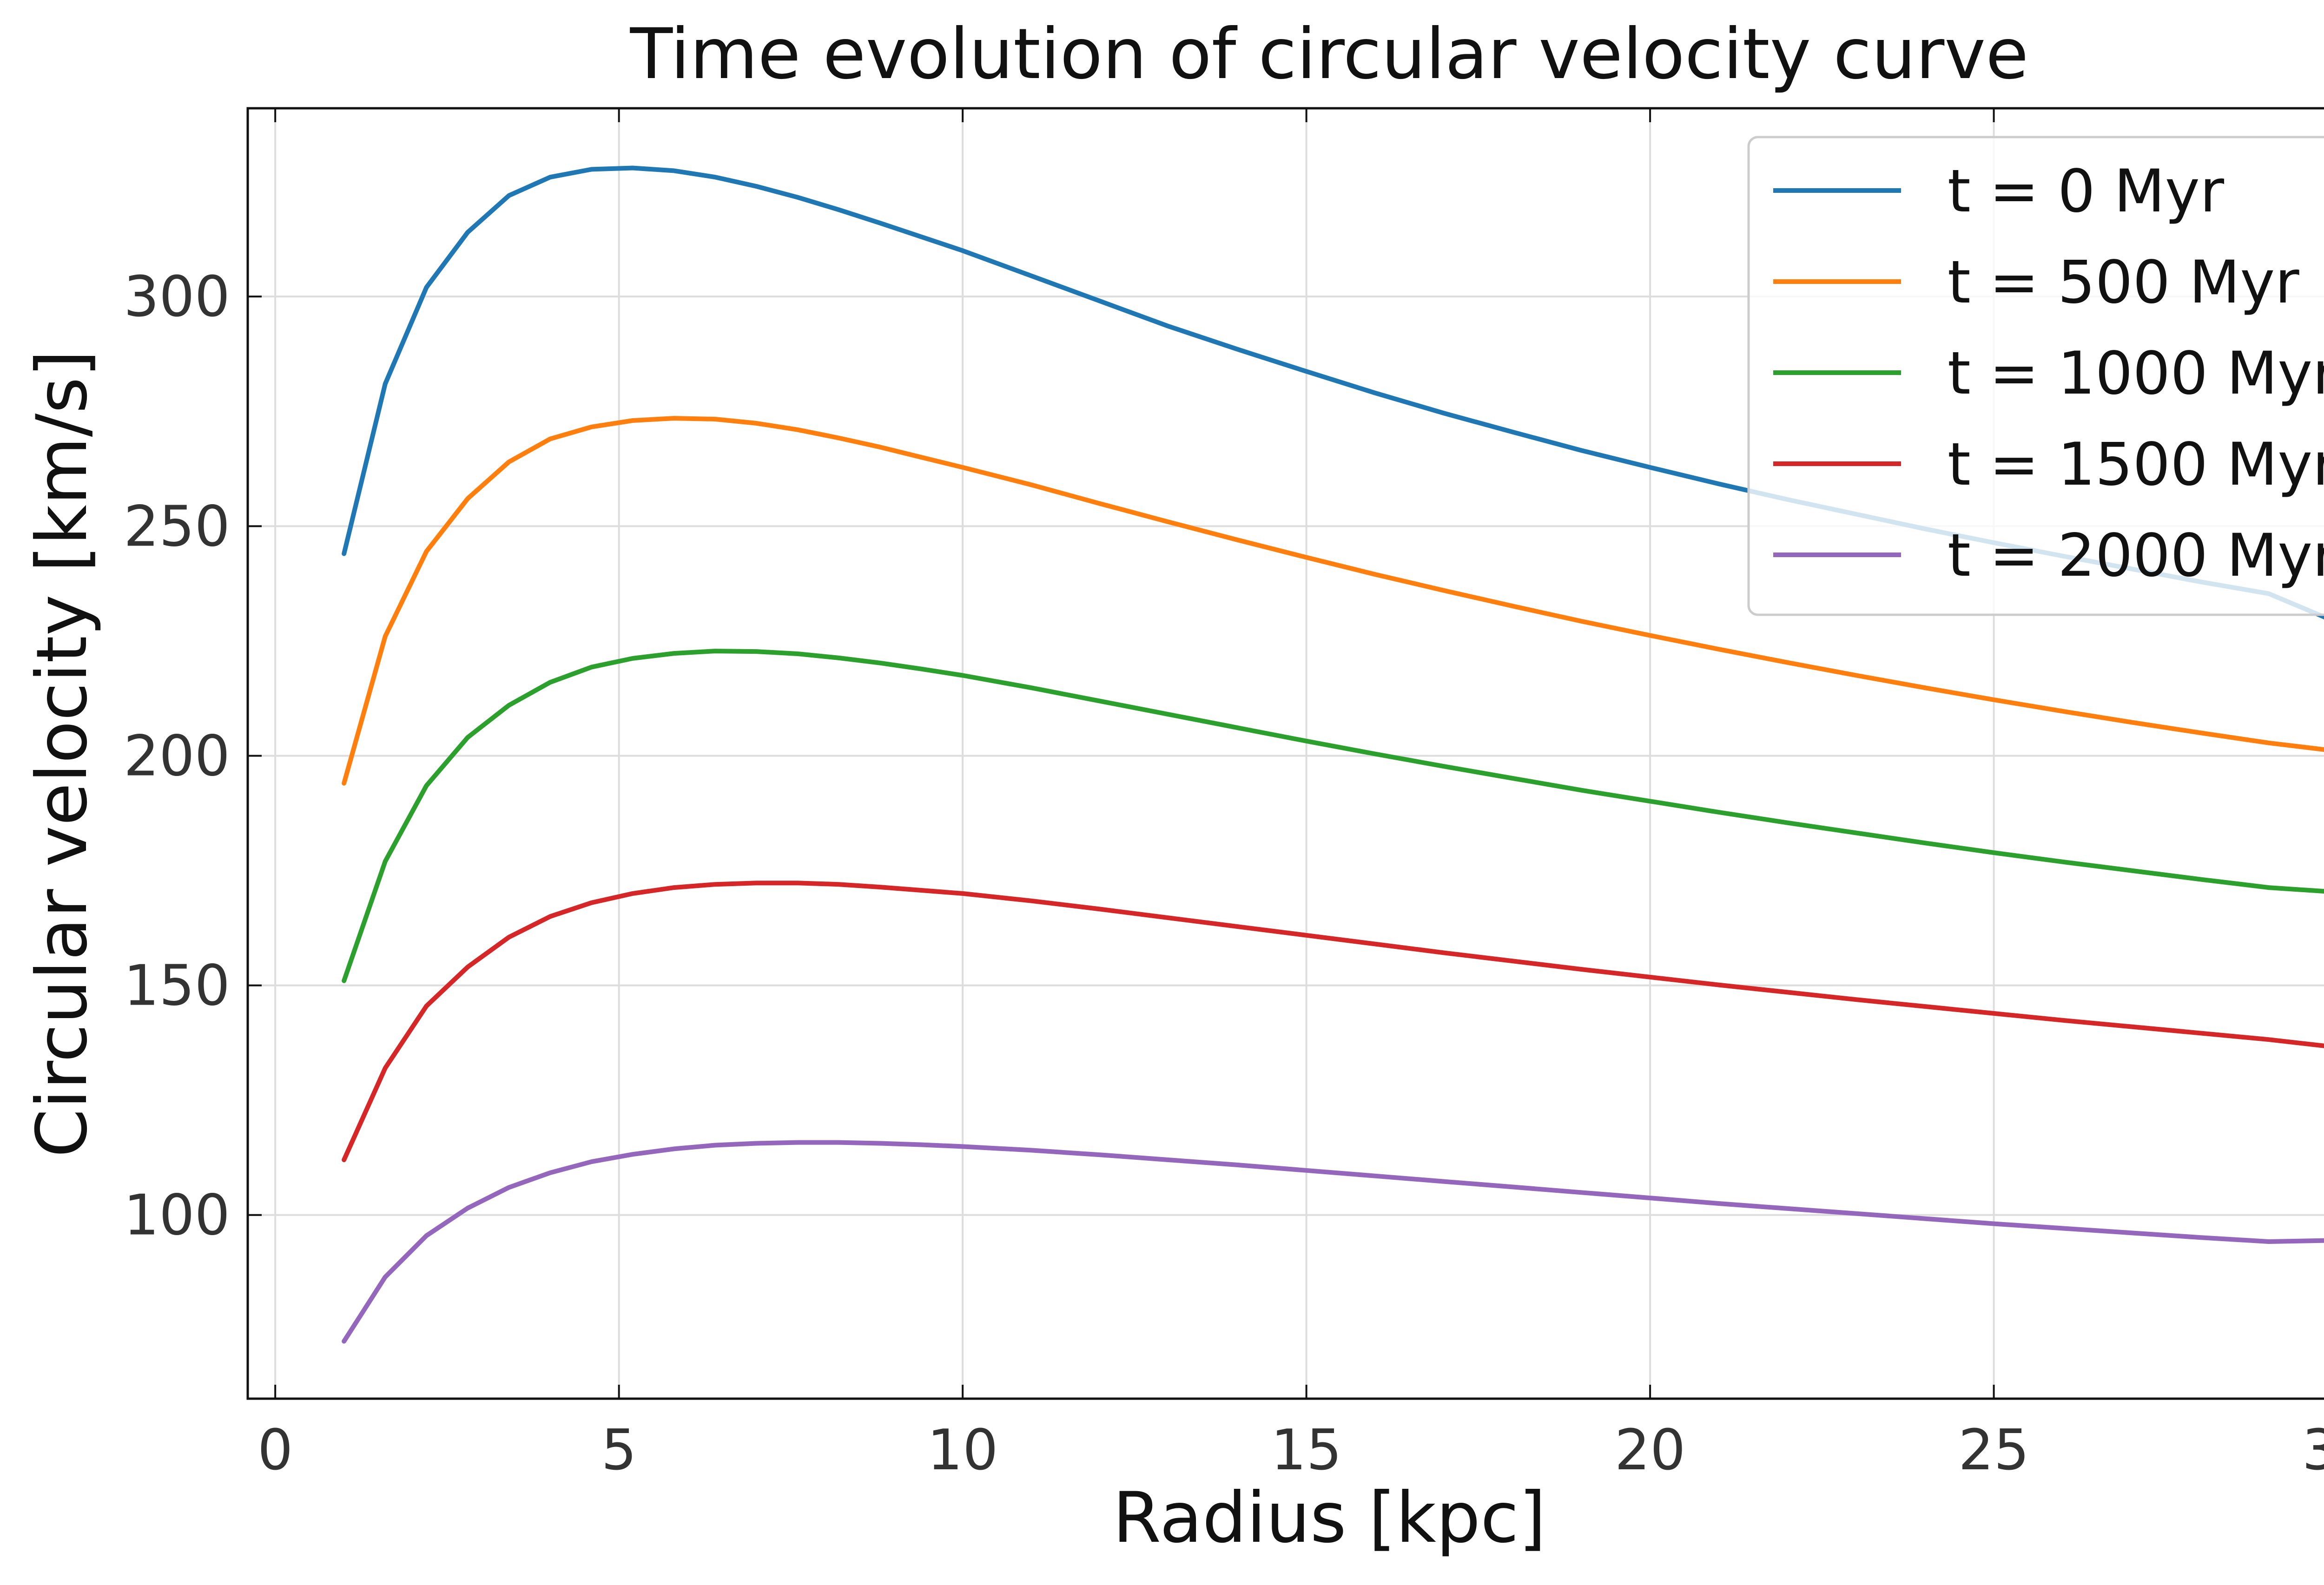 The height and width of the screenshot is (1585, 2324). Describe the element at coordinates (2313, 1451) in the screenshot. I see `x-tick-label: 30` at that location.